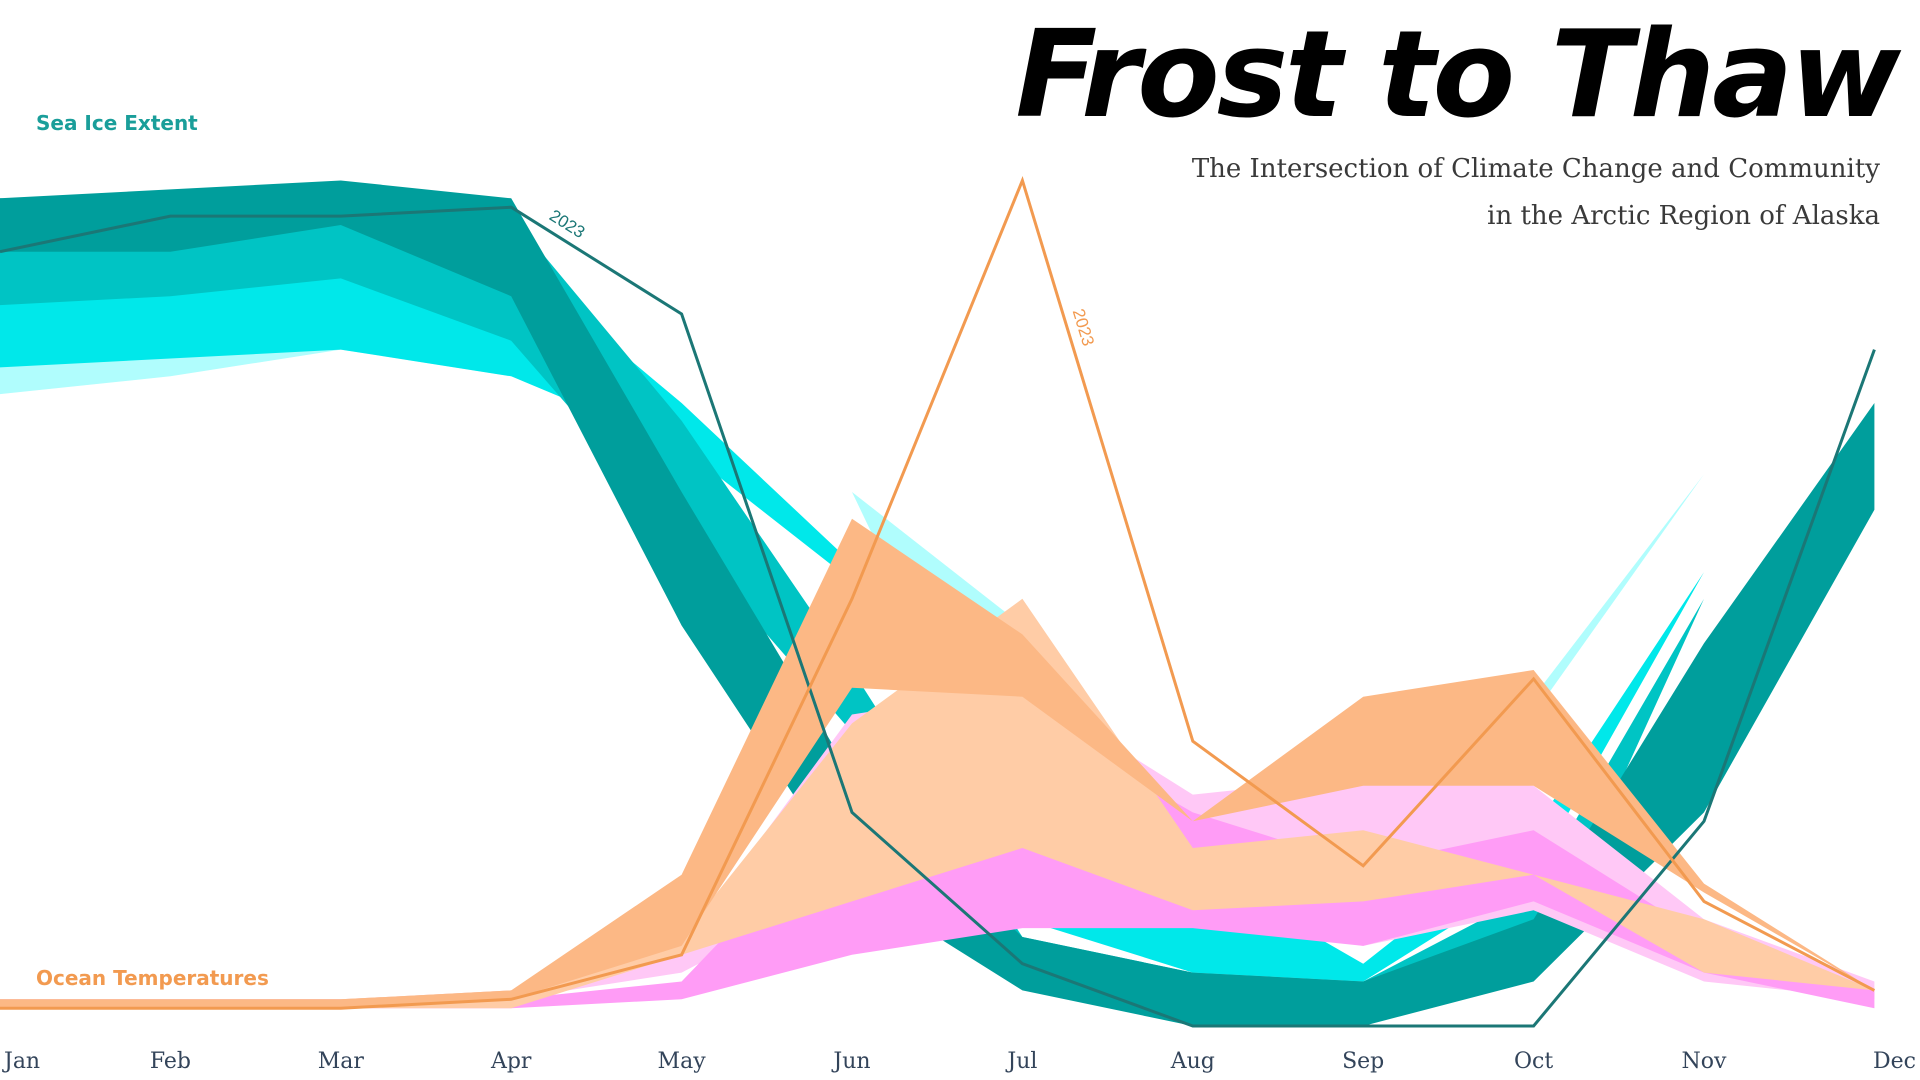 This screenshot has width=1920, height=1080. What do you see at coordinates (1021, 1061) in the screenshot?
I see `x-tick-jul: Jul` at bounding box center [1021, 1061].